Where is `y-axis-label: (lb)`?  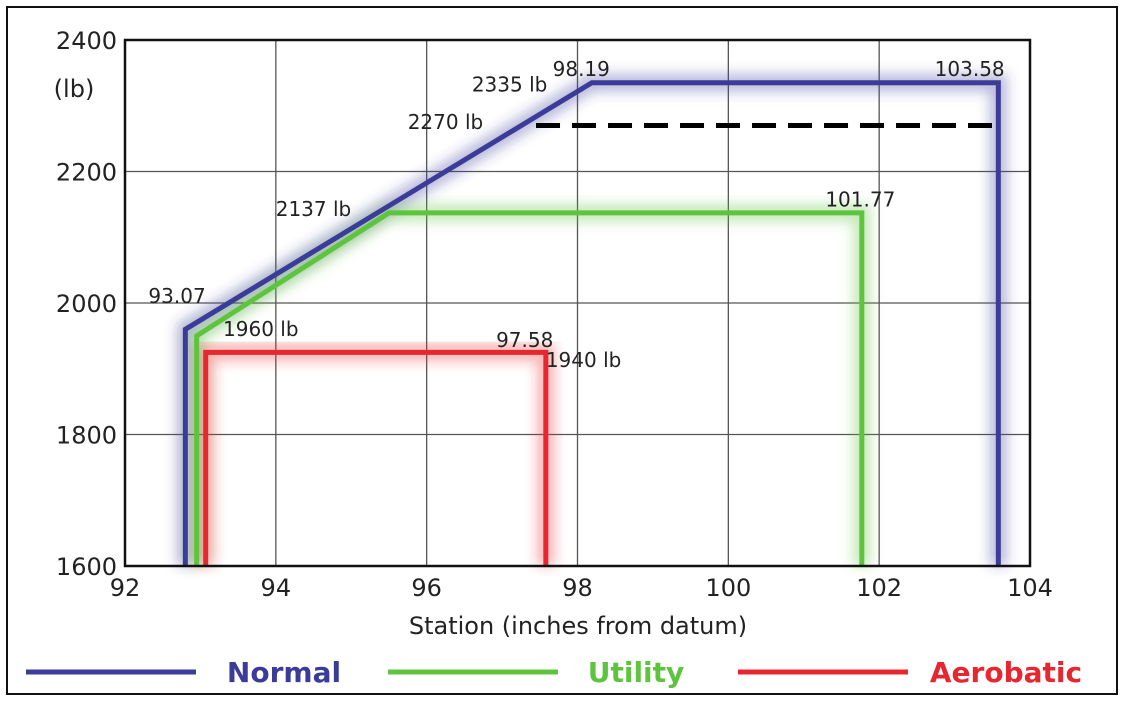 y-axis-label: (lb) is located at coordinates (74, 89).